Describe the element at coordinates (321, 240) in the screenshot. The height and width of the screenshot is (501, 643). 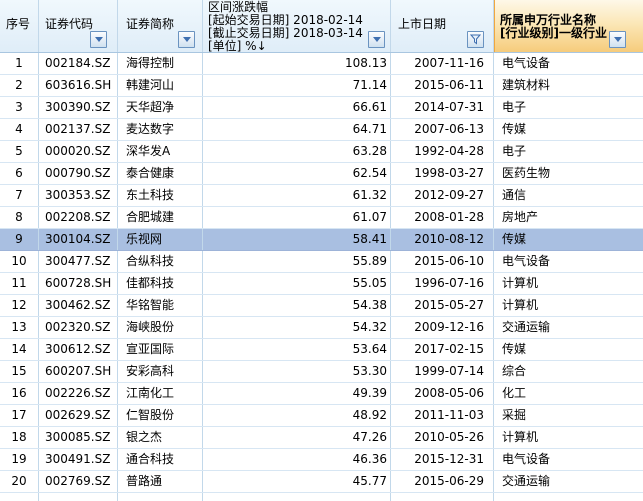
I see `table-row-selected: 9 300104.SZ 乐视网 58.41 2010-08-12 传媒` at that location.